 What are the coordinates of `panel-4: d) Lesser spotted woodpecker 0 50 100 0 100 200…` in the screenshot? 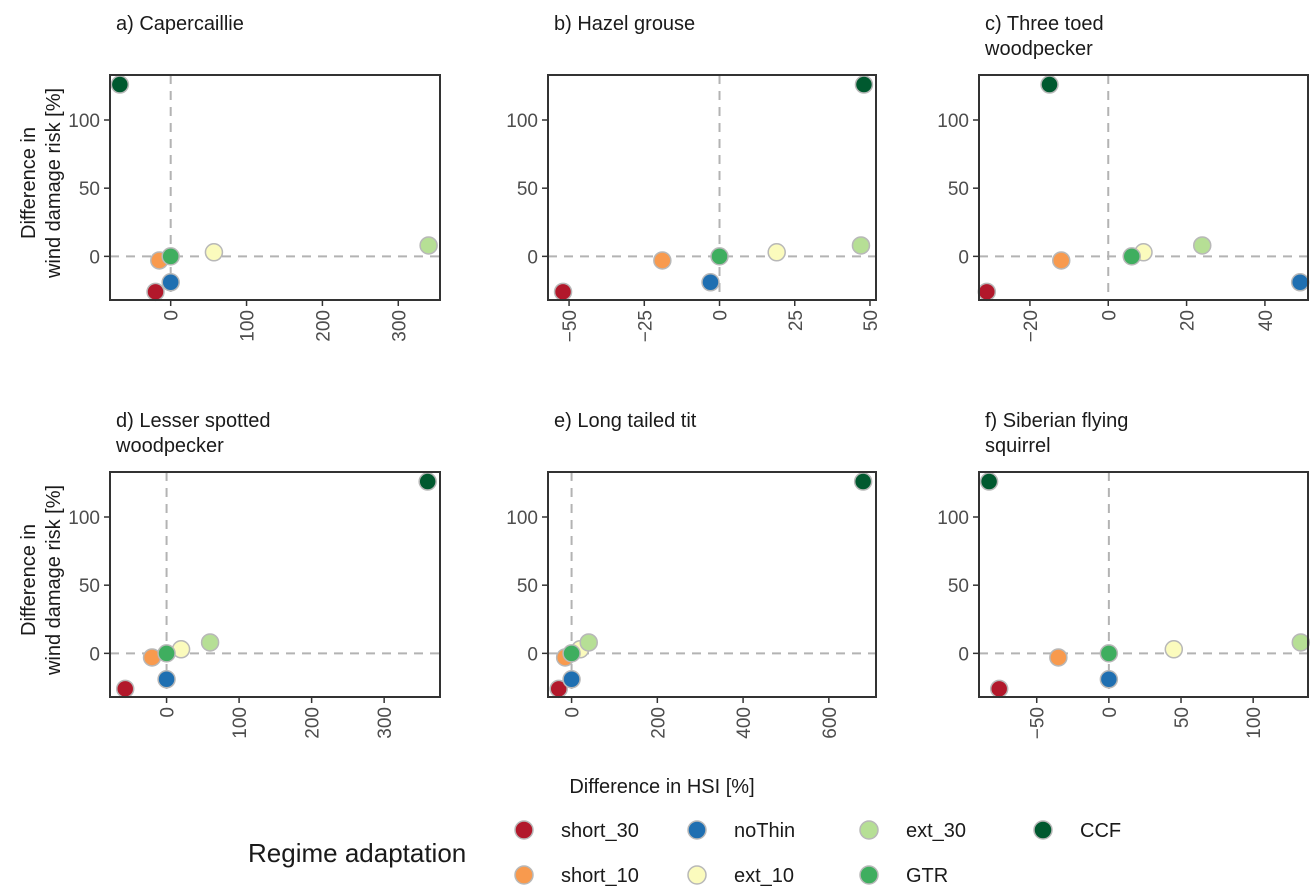 It's located at (254, 574).